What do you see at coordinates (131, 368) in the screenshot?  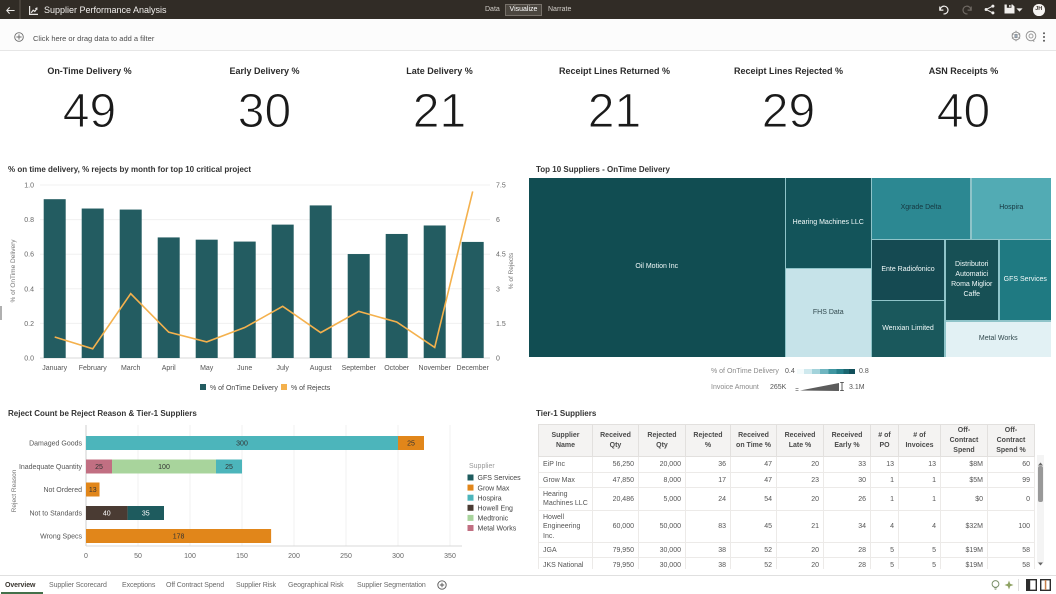 I see `svg-text: March` at bounding box center [131, 368].